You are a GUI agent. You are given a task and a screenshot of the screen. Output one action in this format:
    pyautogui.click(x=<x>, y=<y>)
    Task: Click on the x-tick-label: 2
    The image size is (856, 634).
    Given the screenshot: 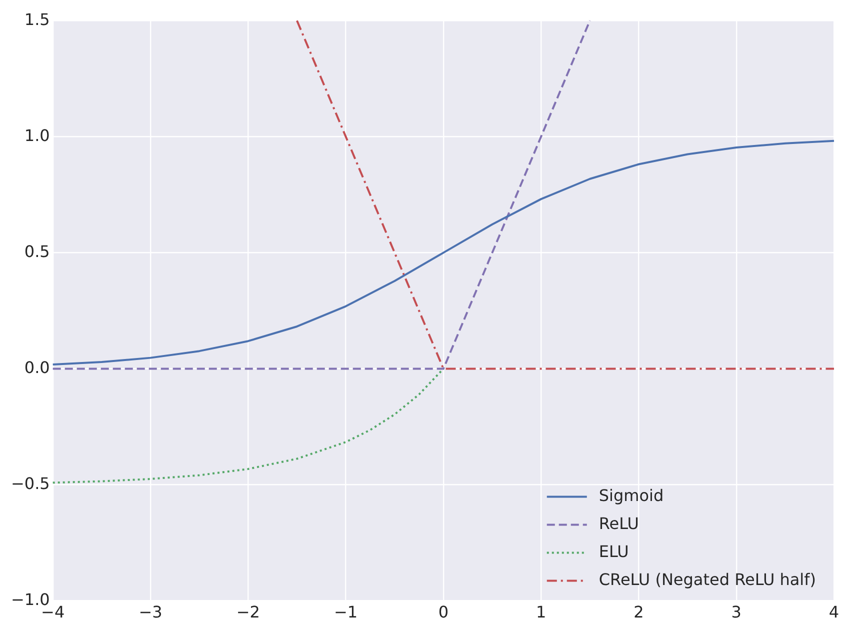 What is the action you would take?
    pyautogui.click(x=639, y=612)
    